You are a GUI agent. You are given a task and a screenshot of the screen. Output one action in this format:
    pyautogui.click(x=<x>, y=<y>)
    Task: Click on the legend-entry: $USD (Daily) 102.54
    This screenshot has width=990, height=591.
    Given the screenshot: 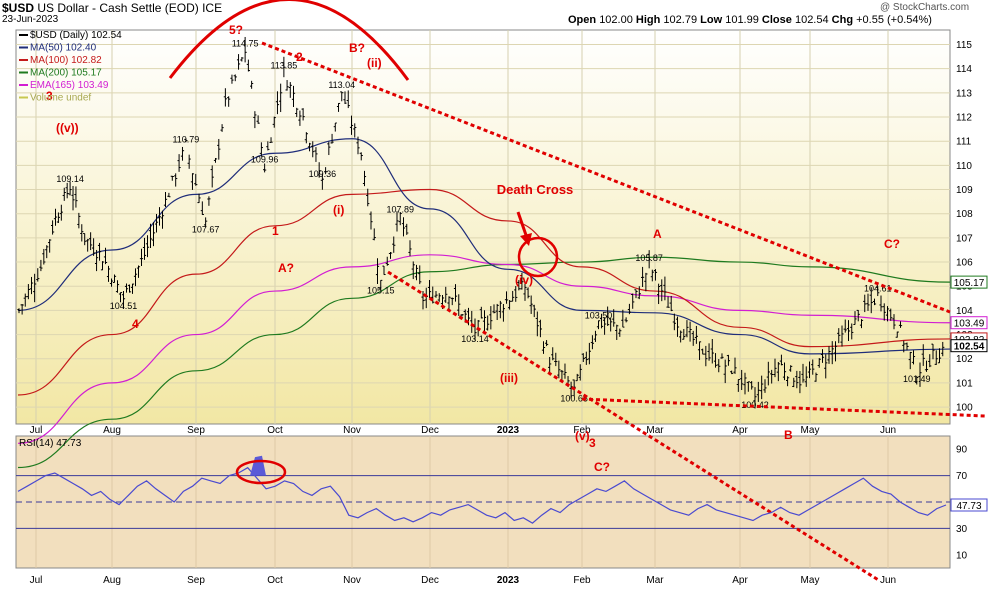 What is the action you would take?
    pyautogui.click(x=70, y=35)
    